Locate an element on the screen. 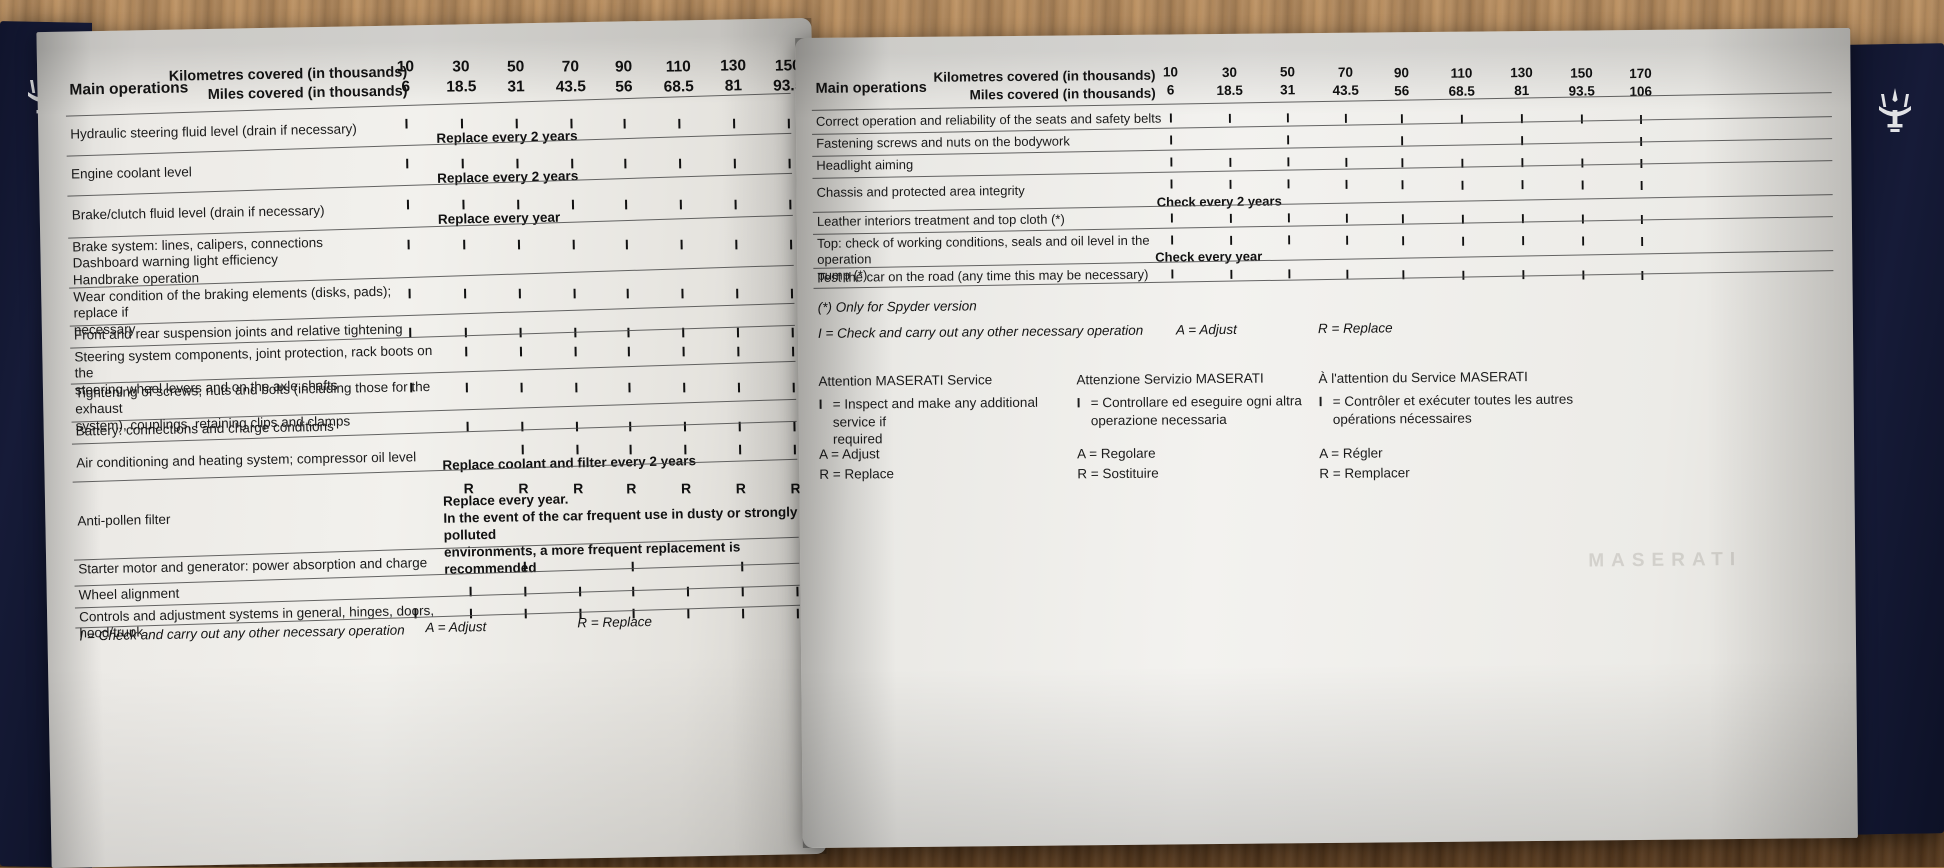 The width and height of the screenshot is (1944, 868). right-miles-value: 56 is located at coordinates (1402, 90).